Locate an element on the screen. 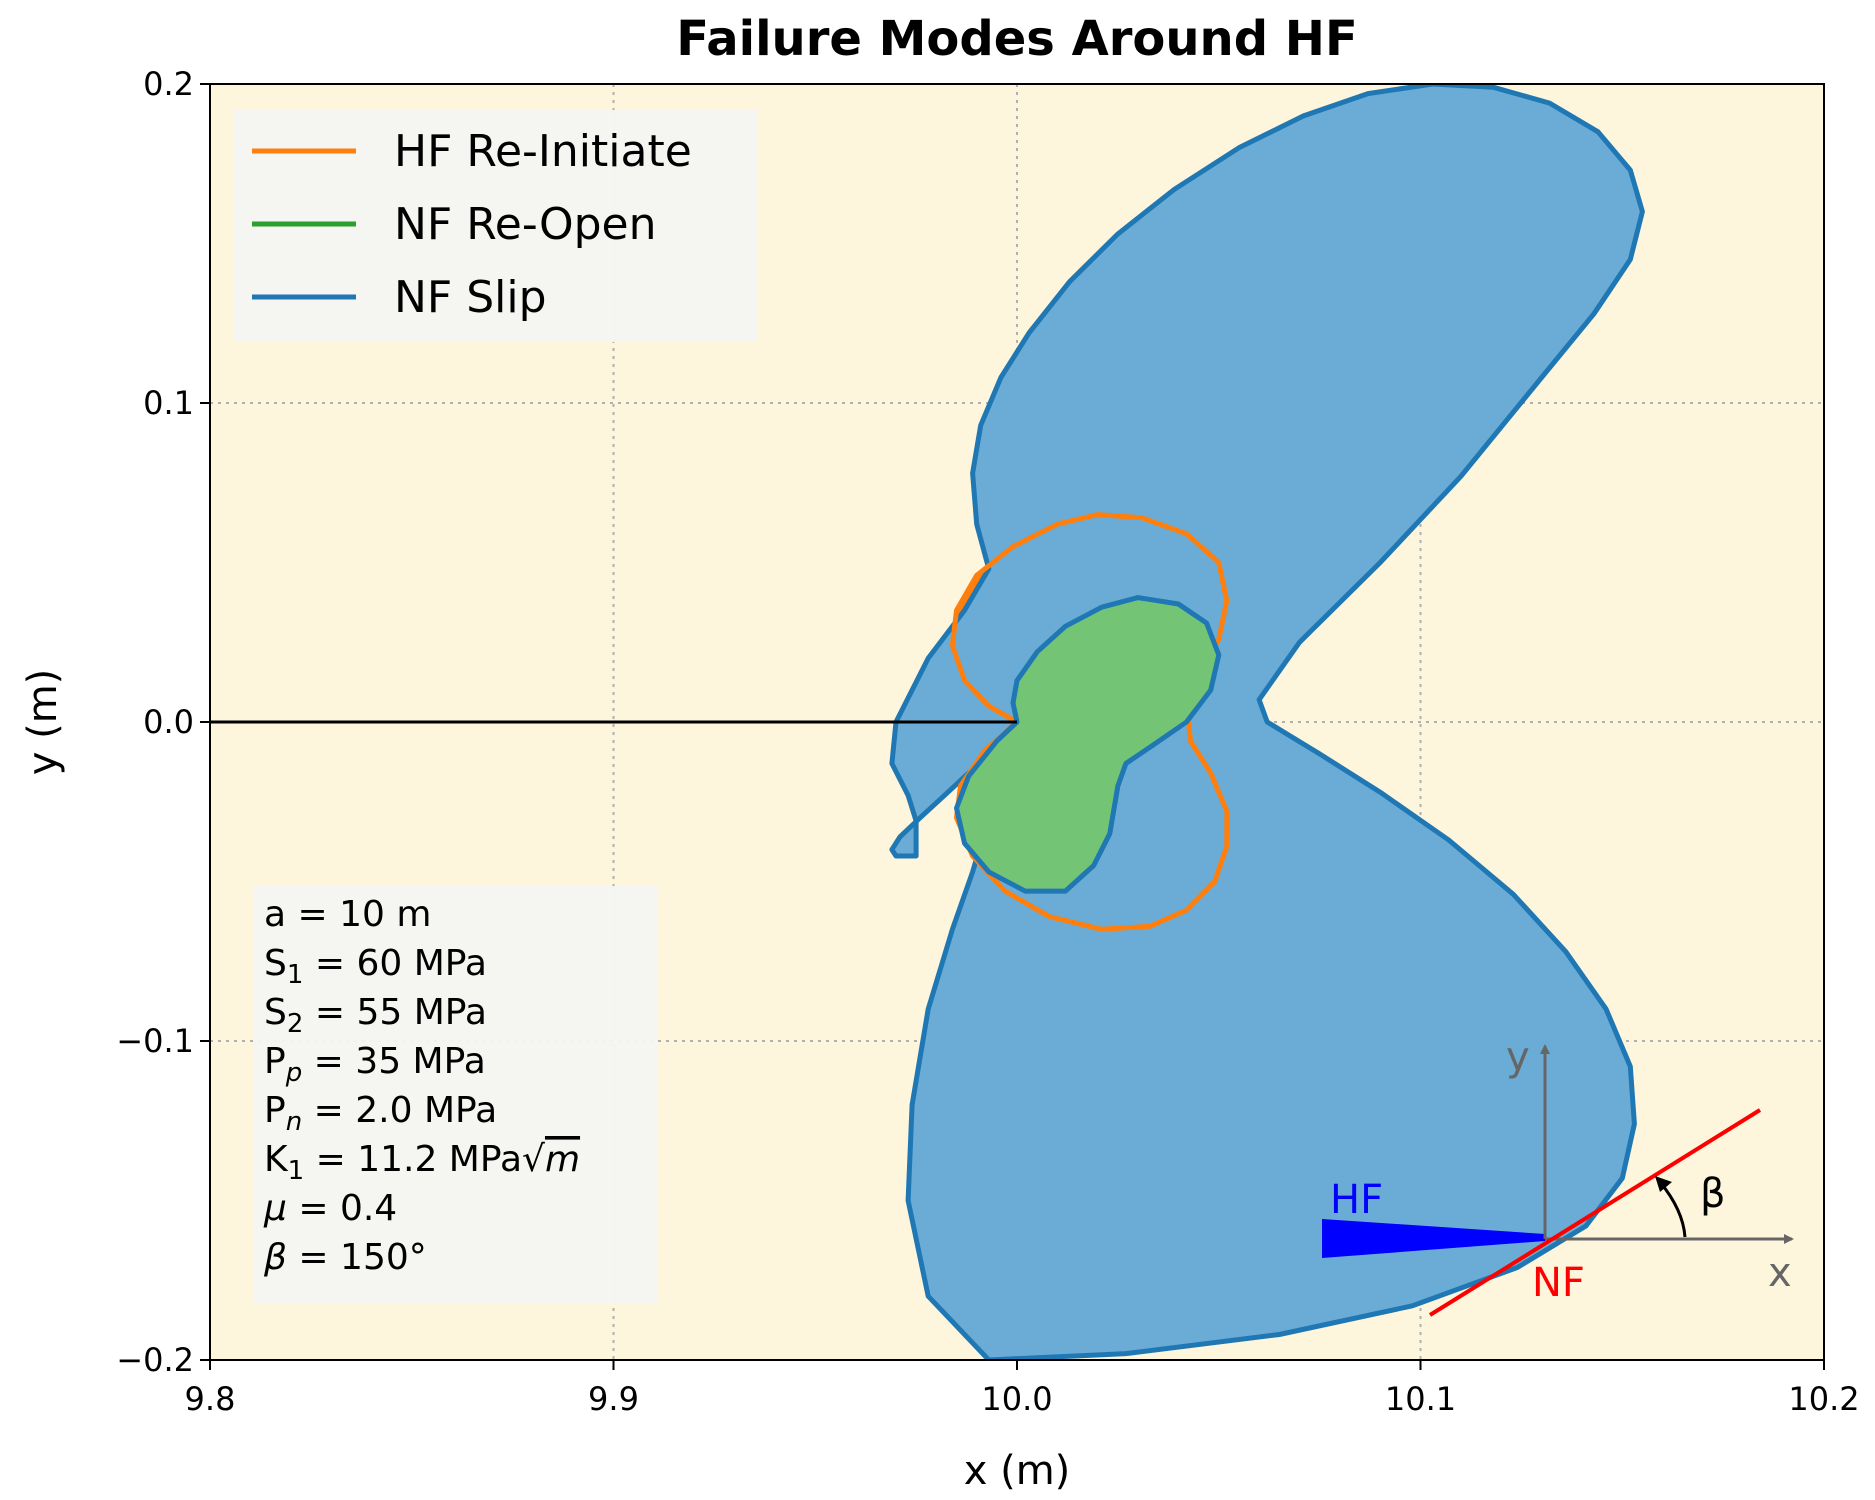 The height and width of the screenshot is (1500, 1875). x-axis: 9.8 9.9 10.0 10.1 10.2 is located at coordinates (1022, 1389).